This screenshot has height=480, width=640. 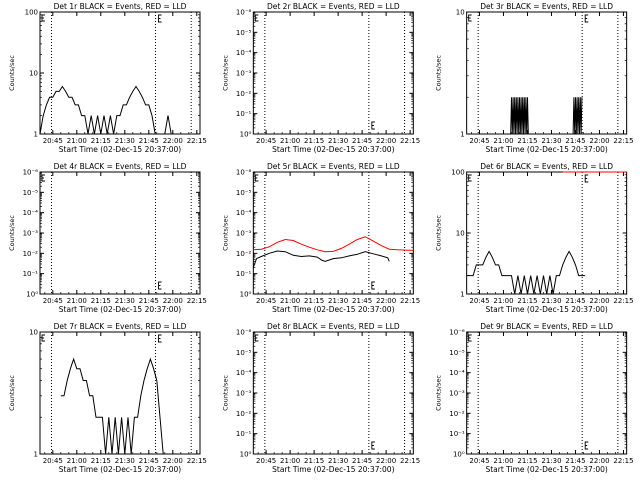 I want to click on chart-title: Det 4r BLACK = Events, RED = LLD, so click(x=120, y=166).